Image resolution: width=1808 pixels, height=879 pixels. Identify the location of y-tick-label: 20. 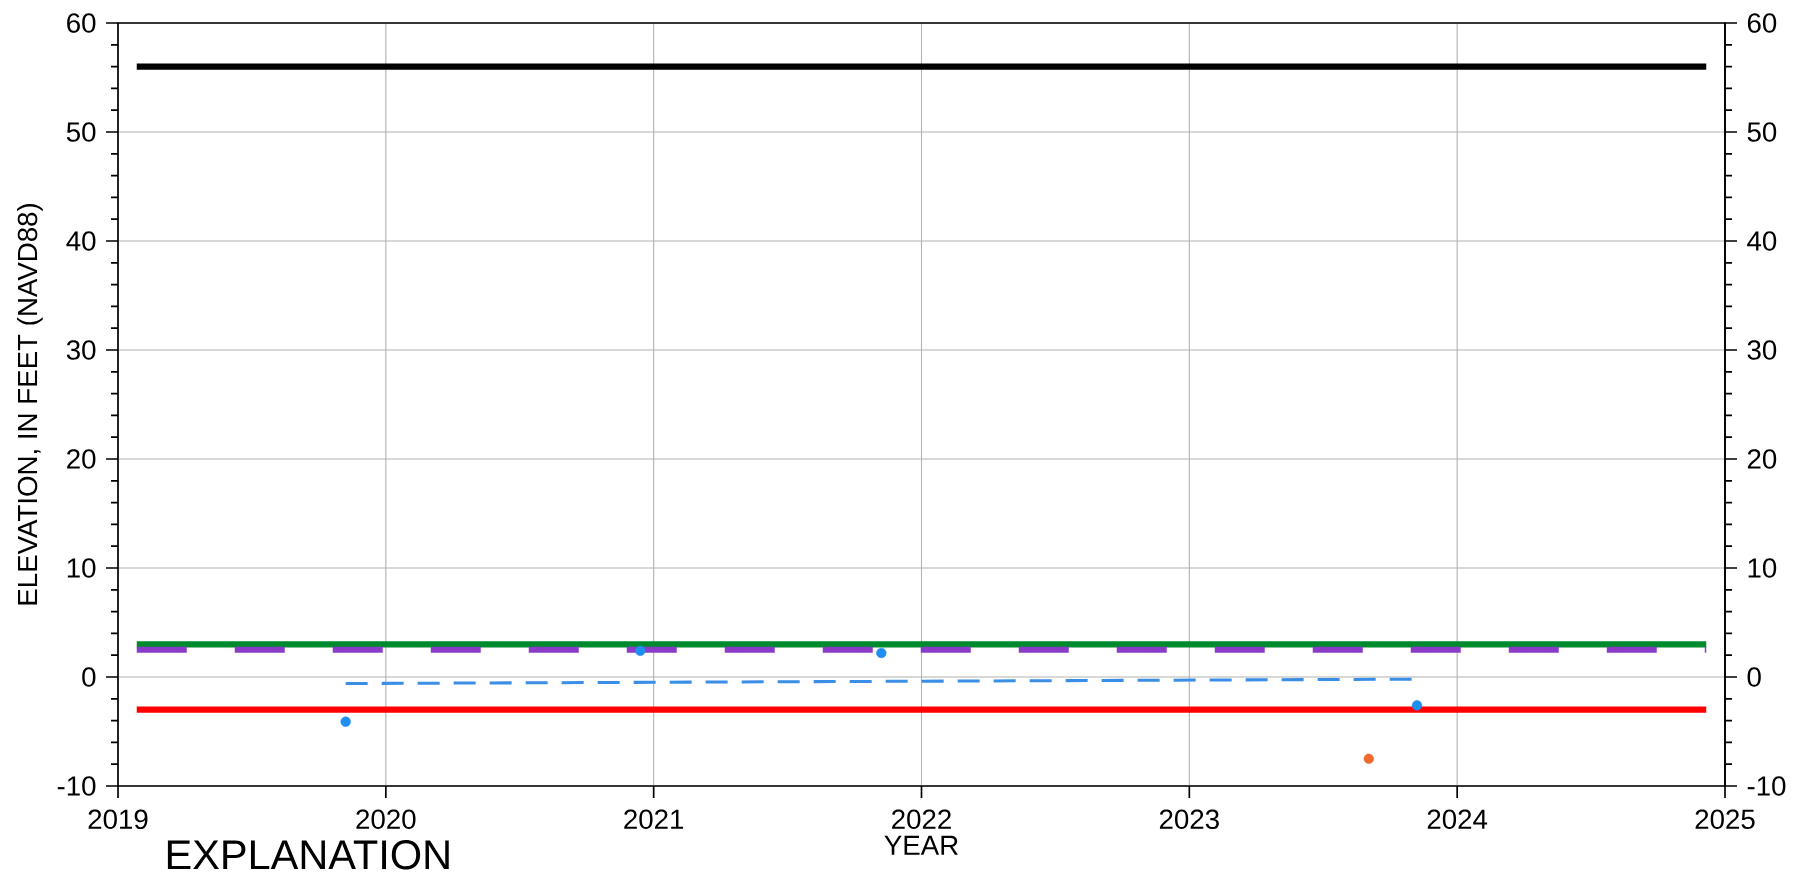
(81, 459).